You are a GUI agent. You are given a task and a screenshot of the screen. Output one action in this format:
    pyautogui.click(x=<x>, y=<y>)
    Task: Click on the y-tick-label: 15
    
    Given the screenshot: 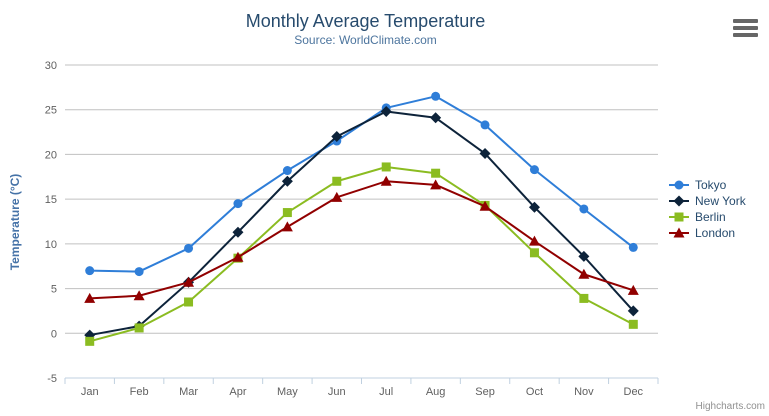 What is the action you would take?
    pyautogui.click(x=51, y=200)
    